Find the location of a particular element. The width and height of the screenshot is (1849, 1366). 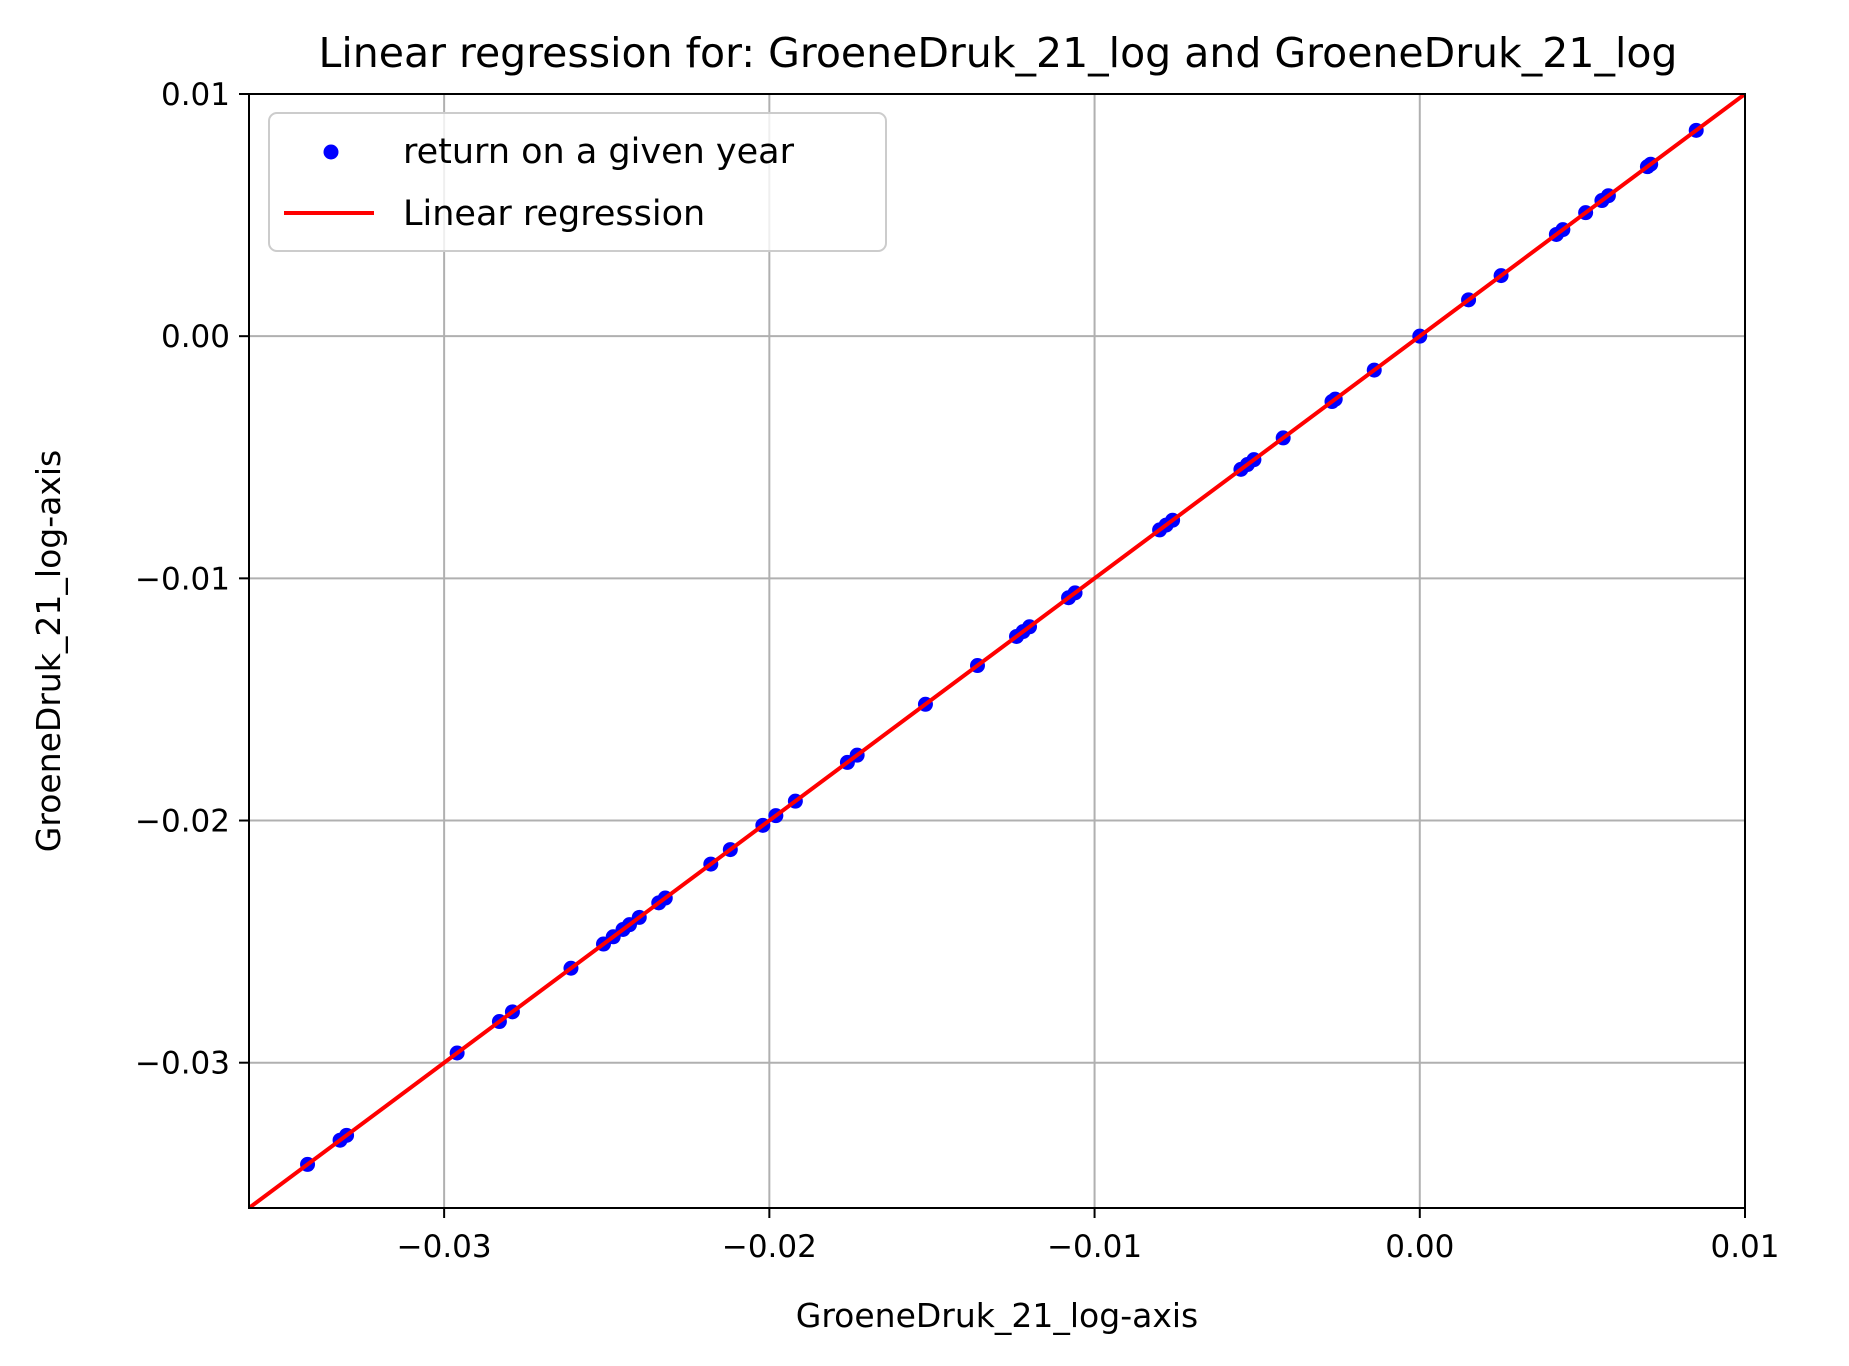

y-tick-label: −0.02 is located at coordinates (182, 822).